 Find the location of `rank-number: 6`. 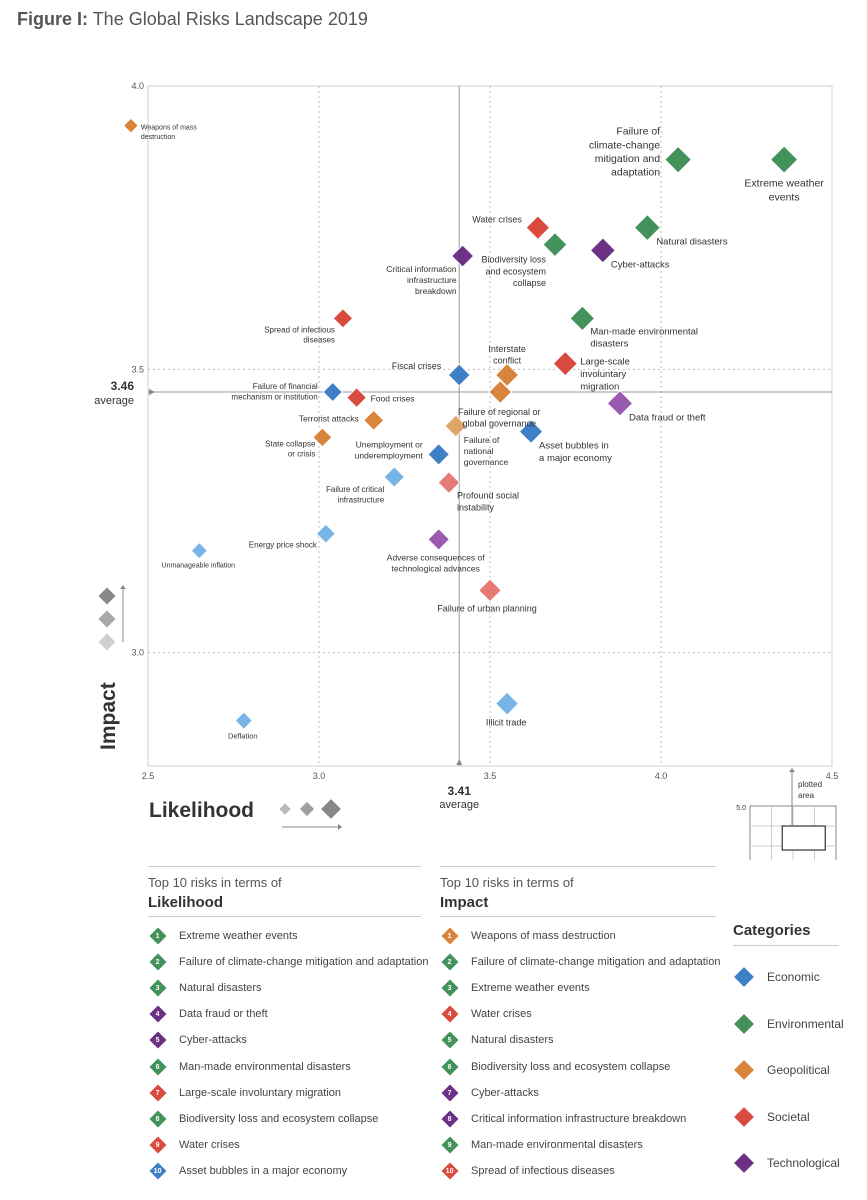

rank-number: 6 is located at coordinates (158, 1066).